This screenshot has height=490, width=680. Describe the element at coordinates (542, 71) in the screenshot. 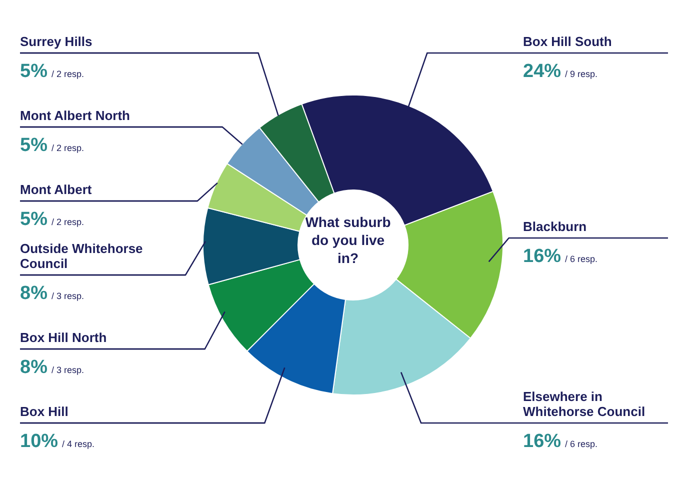

I see `data-label: 24%` at that location.